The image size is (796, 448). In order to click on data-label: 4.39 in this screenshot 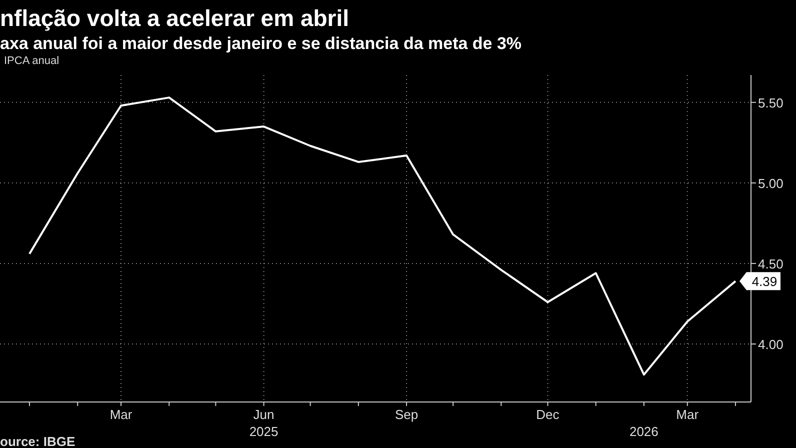, I will do `click(765, 282)`.